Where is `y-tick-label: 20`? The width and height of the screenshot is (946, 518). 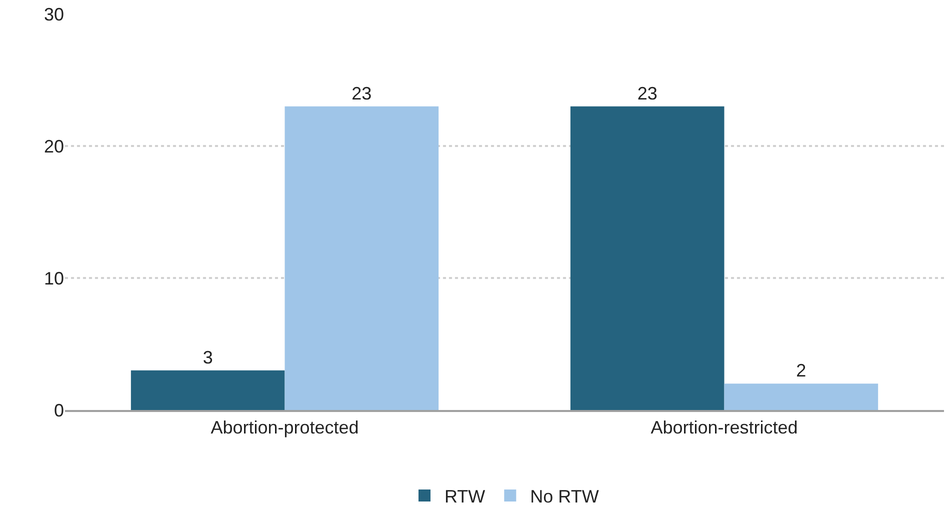
y-tick-label: 20 is located at coordinates (54, 146).